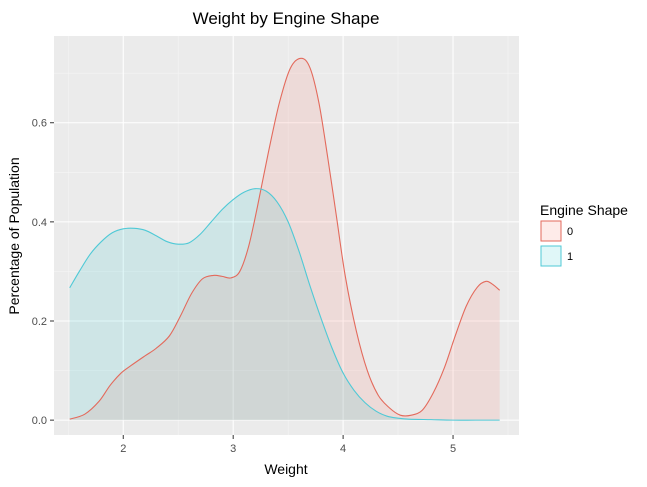 This screenshot has height=487, width=647. What do you see at coordinates (453, 449) in the screenshot?
I see `x-tick-label: 5` at bounding box center [453, 449].